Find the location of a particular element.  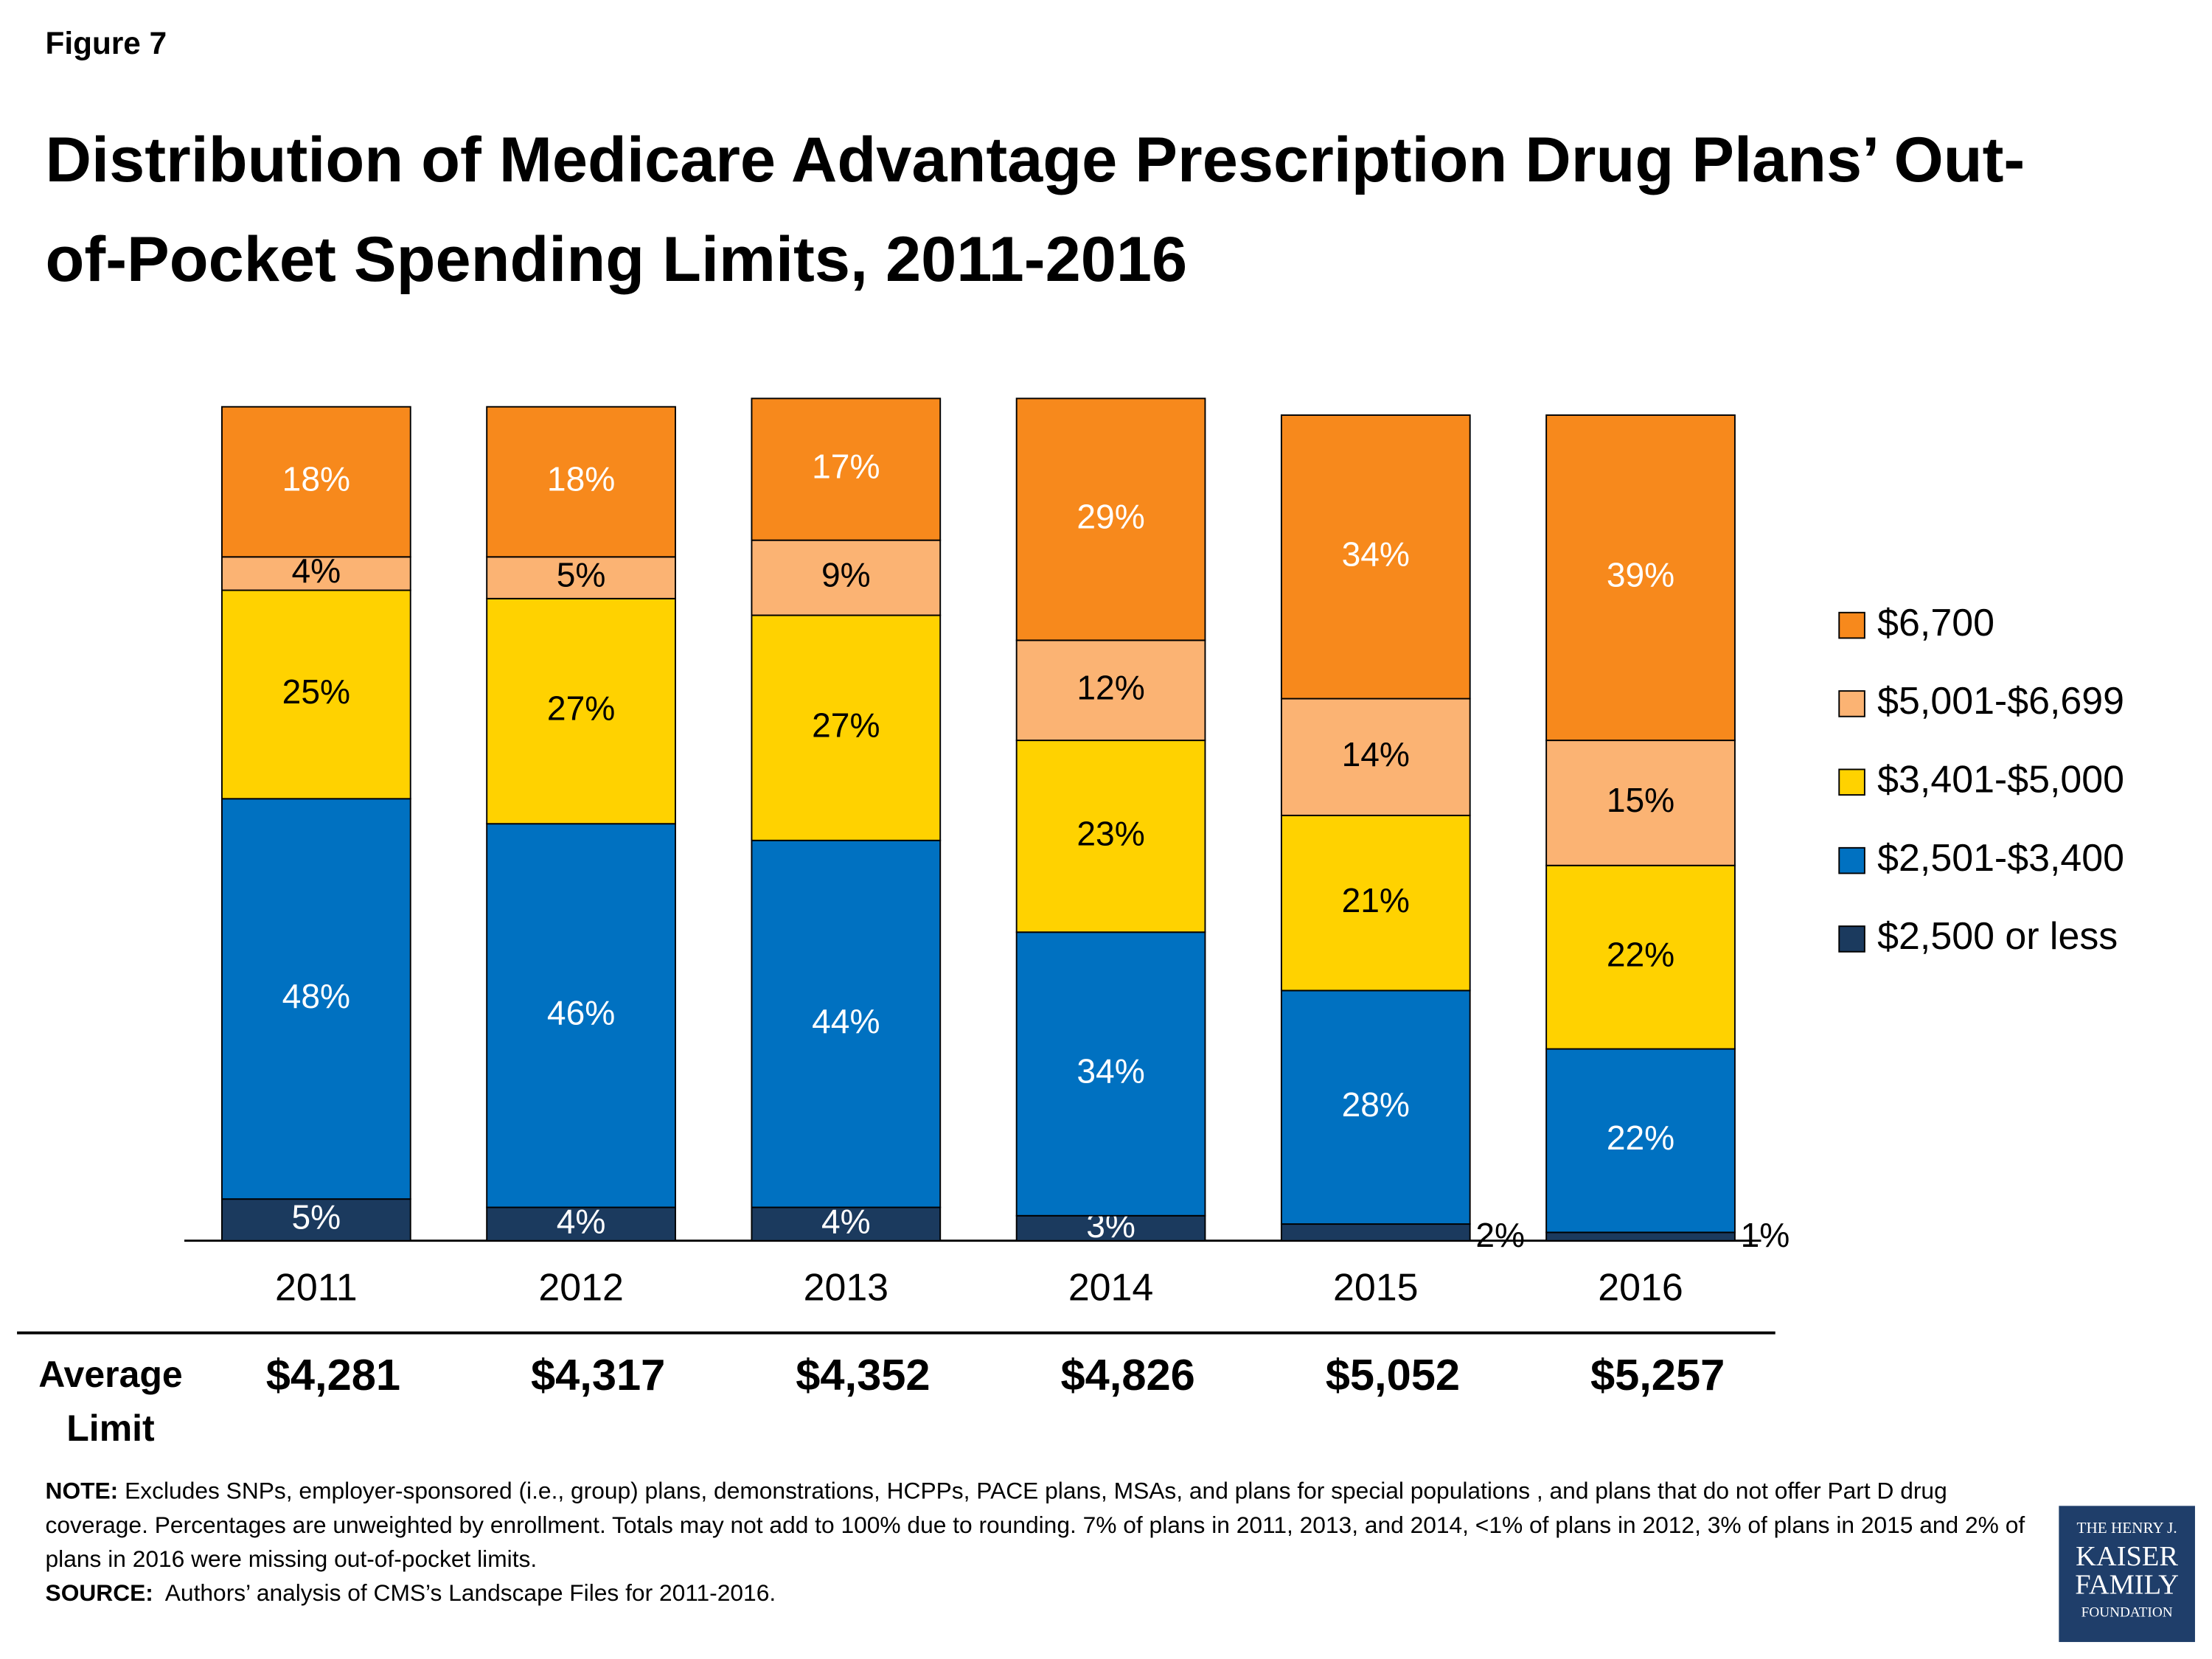

data-label: 2% is located at coordinates (1500, 1235).